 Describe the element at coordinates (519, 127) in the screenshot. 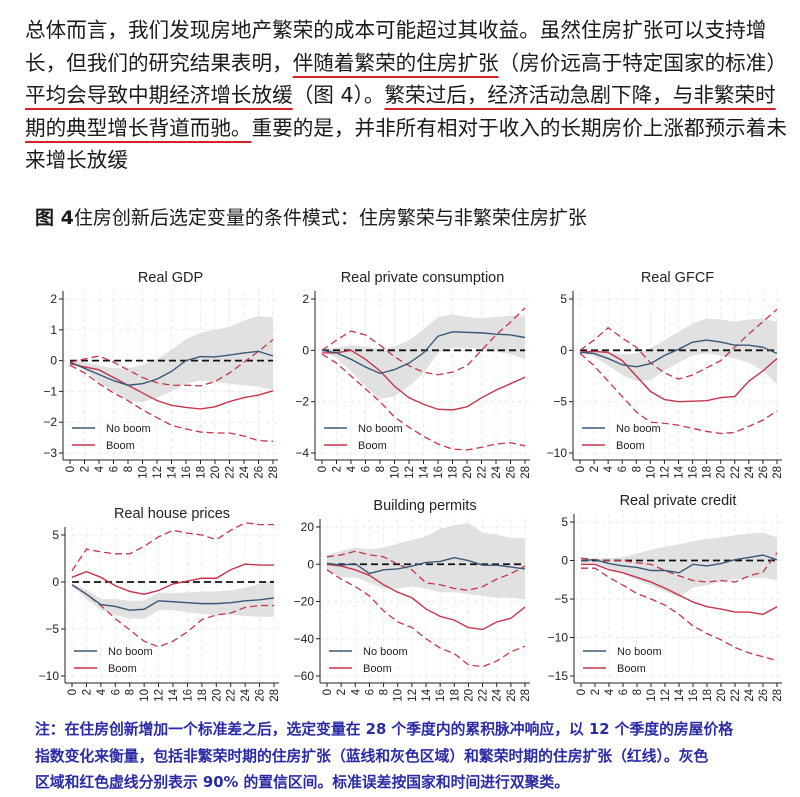

I see `paragraph-text: 重要的是，并非所有相对于收入的长期房价上涨都预示着未` at that location.